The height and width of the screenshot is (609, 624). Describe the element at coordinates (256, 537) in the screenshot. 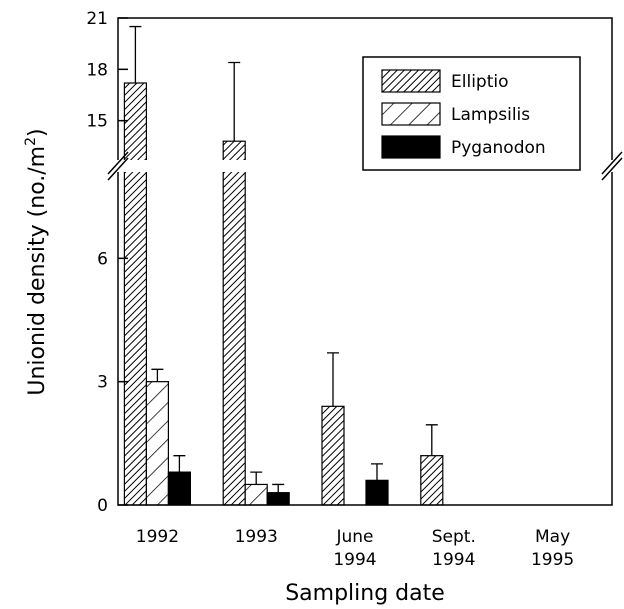

I see `x-tick-label: 1993` at that location.